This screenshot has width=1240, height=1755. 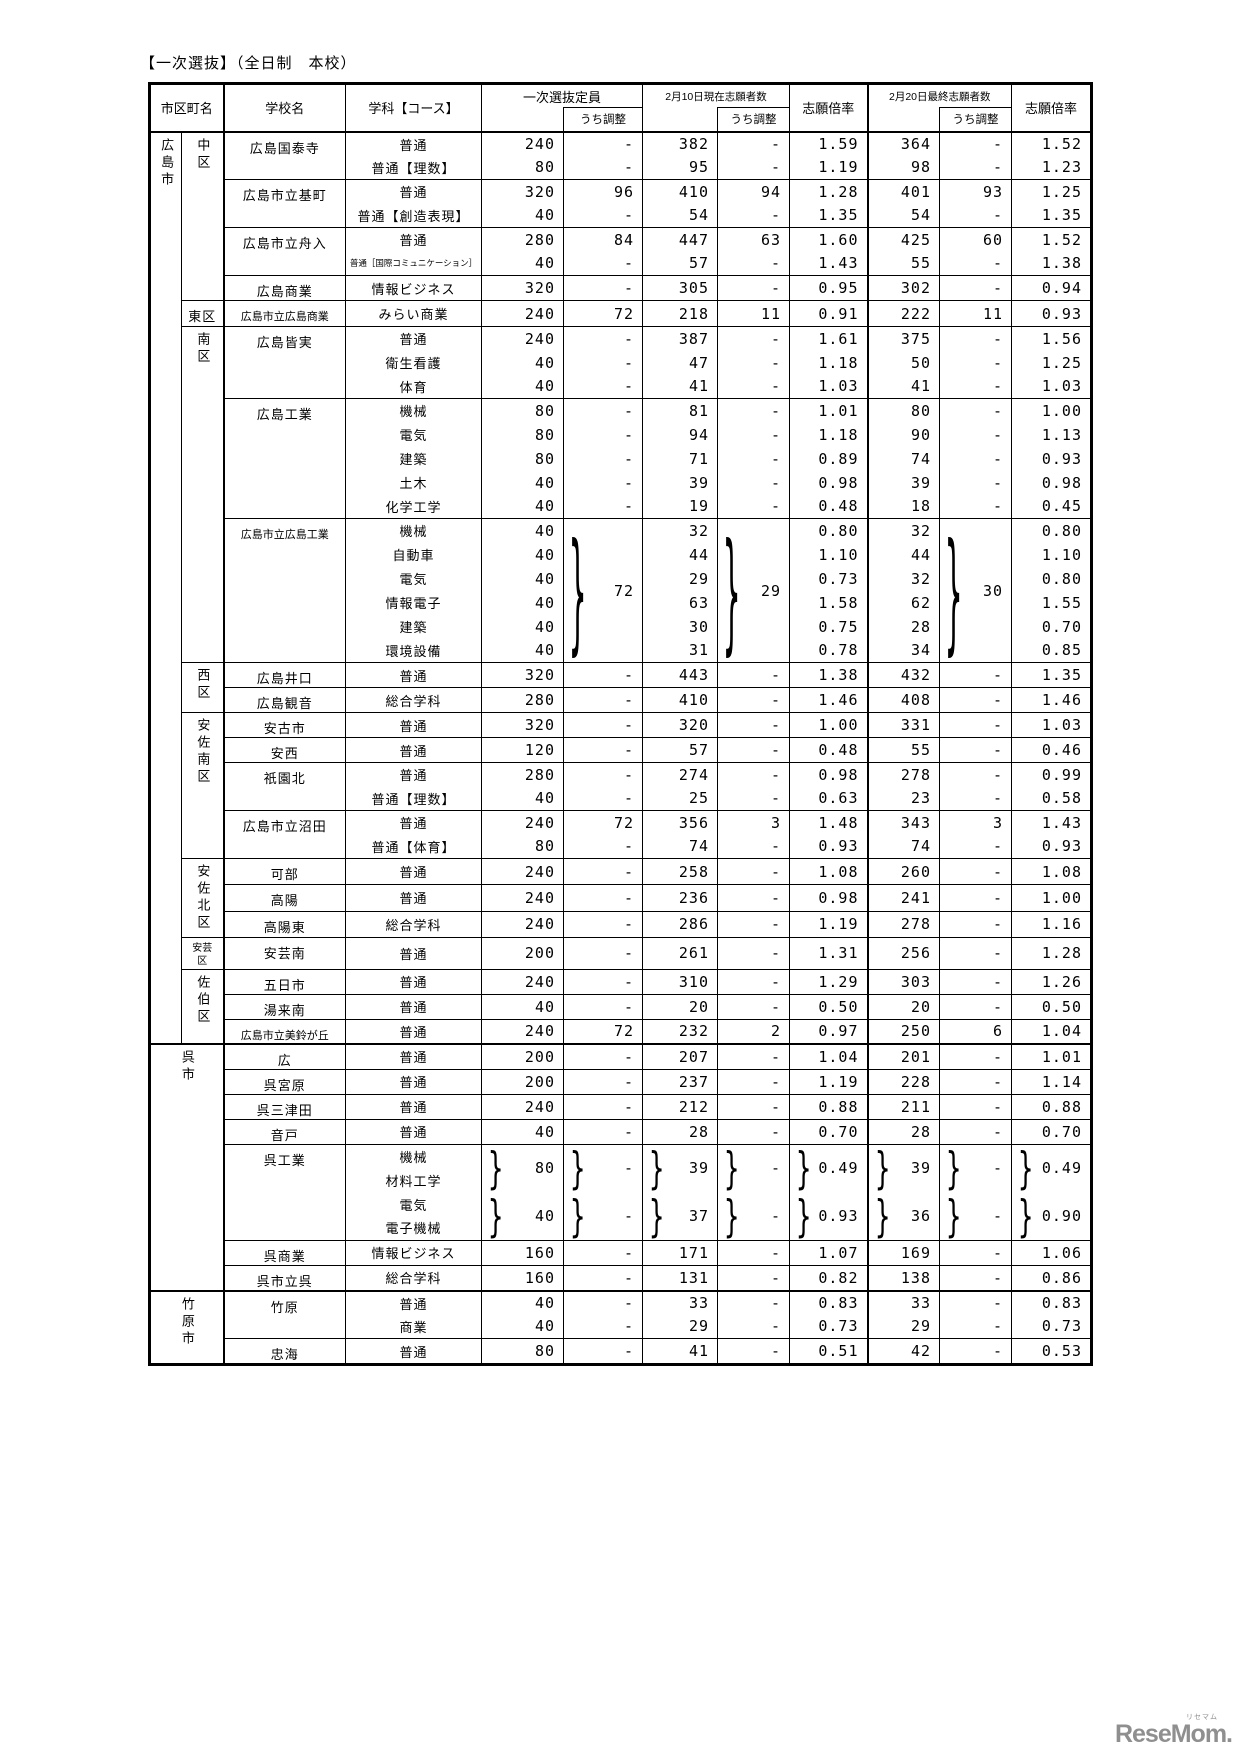 I want to click on value-cell: } 72, so click(x=603, y=590).